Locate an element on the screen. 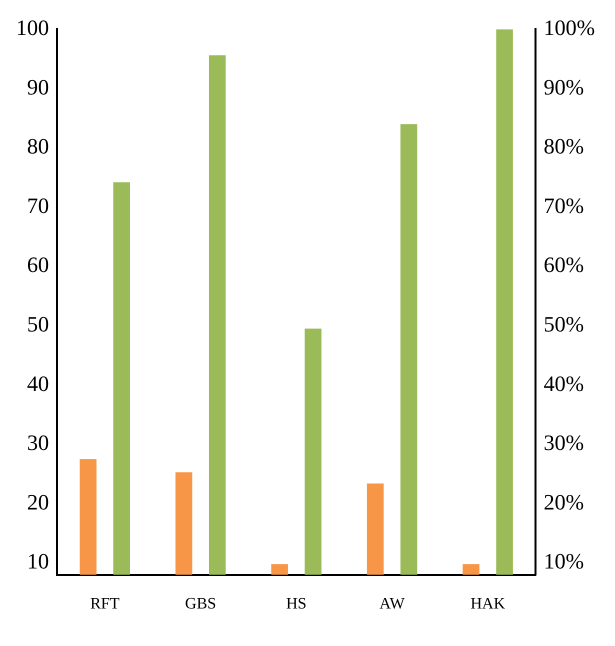 The height and width of the screenshot is (646, 615). x-tick-label: AW is located at coordinates (392, 604).